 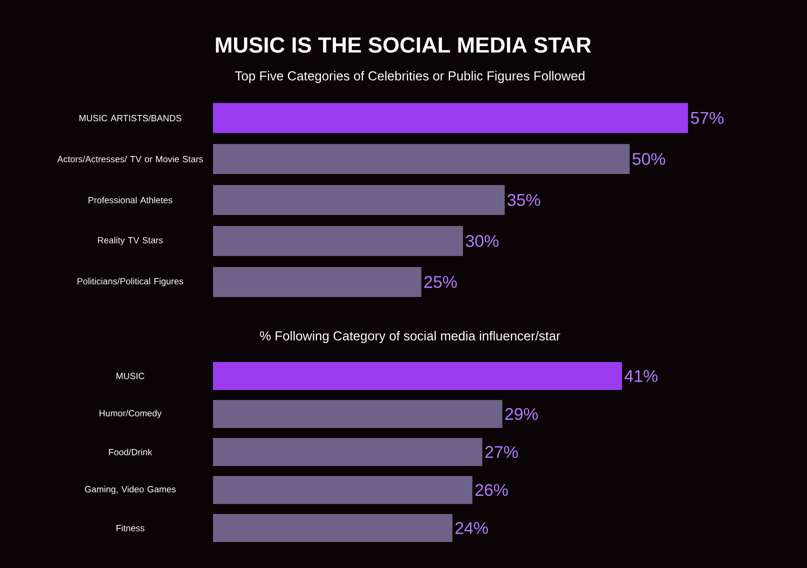 I want to click on data-label: 26%, so click(x=491, y=490).